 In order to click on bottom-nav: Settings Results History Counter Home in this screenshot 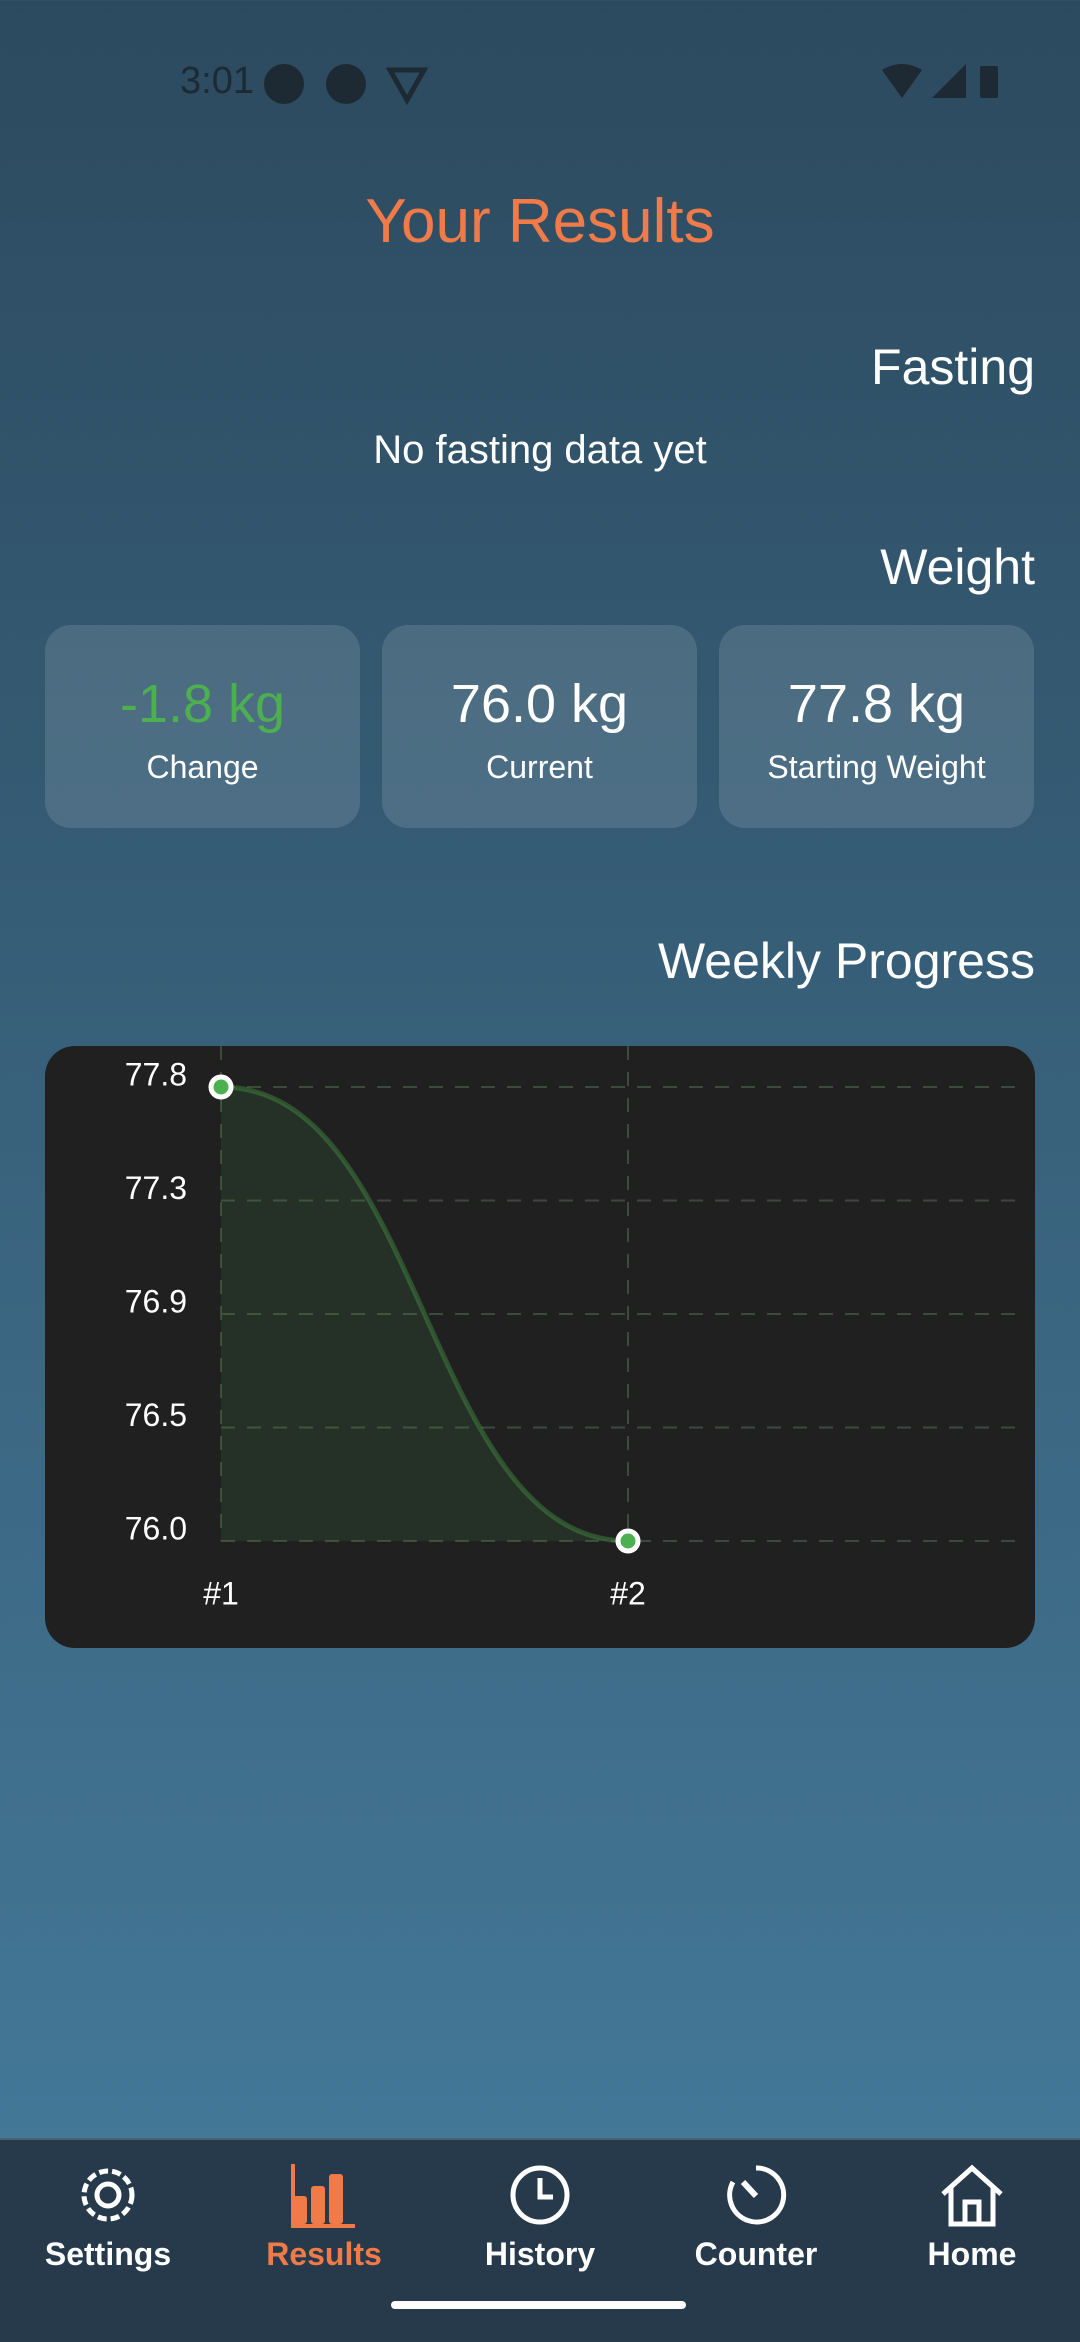, I will do `click(540, 2240)`.